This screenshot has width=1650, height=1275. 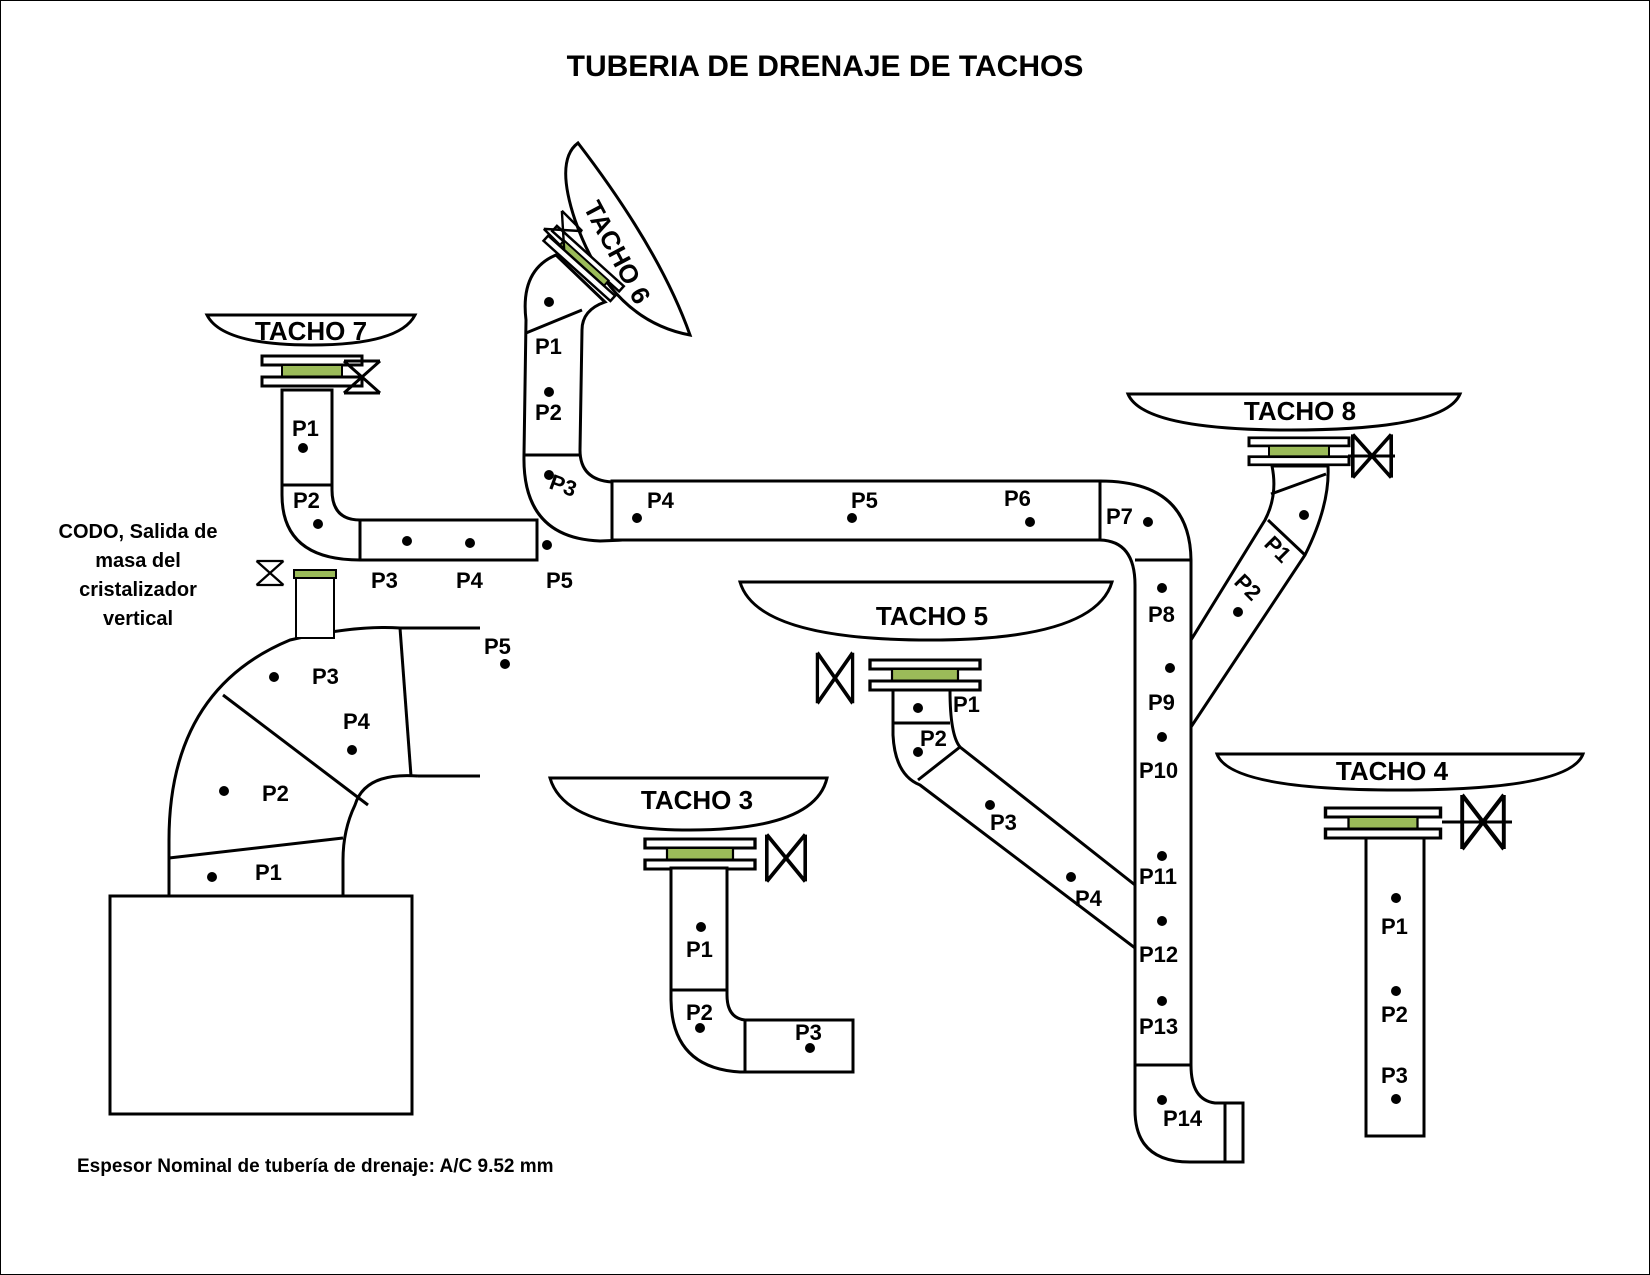 I want to click on codo-points: P1 P2 P3 P4 P5, so click(x=359, y=759).